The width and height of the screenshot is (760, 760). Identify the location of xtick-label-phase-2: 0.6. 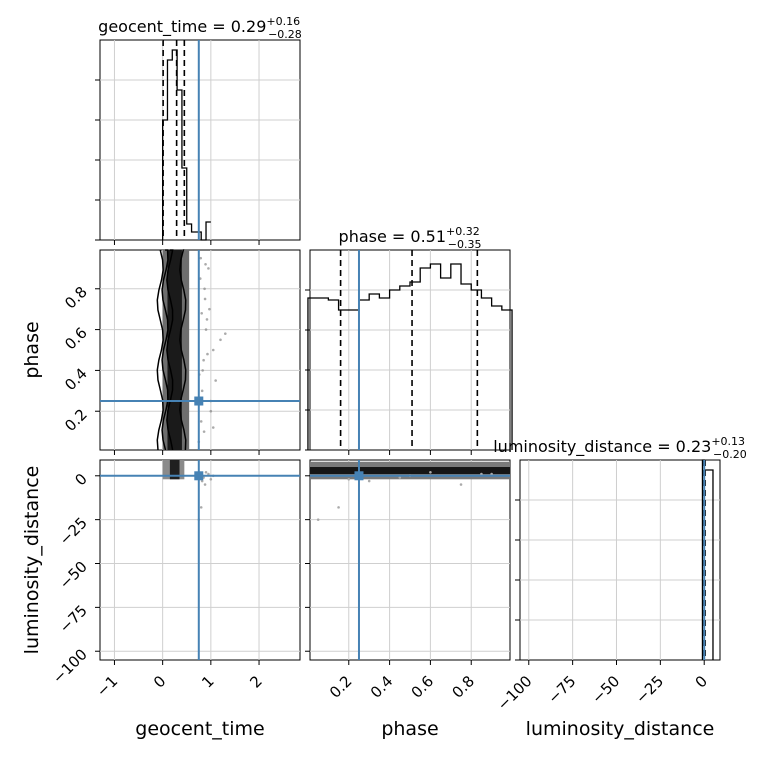
(423, 687).